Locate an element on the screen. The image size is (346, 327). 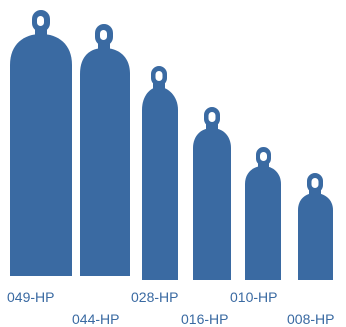
cylinder-028-hp: 028-HP is located at coordinates (154, 185).